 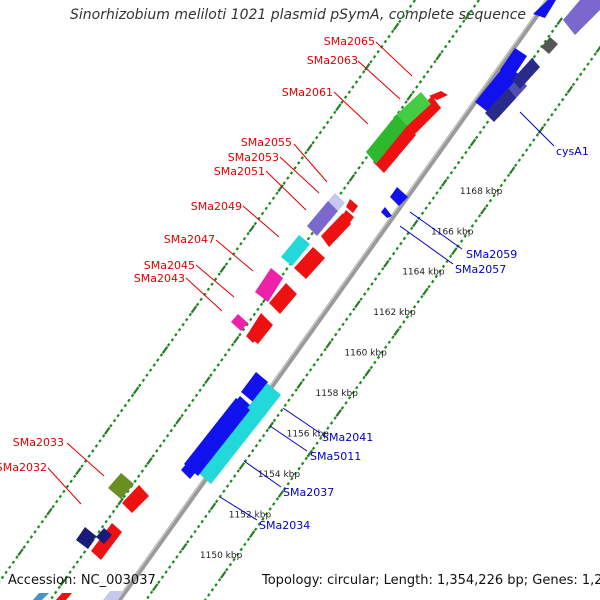 What do you see at coordinates (491, 254) in the screenshot?
I see `label-sma2059: SMa2059` at bounding box center [491, 254].